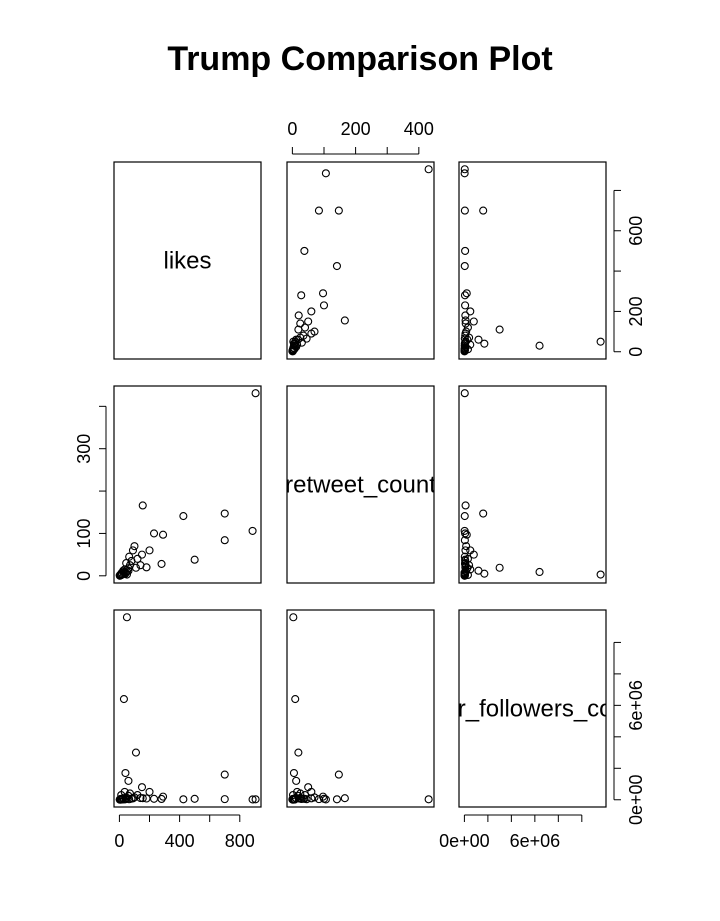  What do you see at coordinates (119, 841) in the screenshot?
I see `x-tick-label: 0` at bounding box center [119, 841].